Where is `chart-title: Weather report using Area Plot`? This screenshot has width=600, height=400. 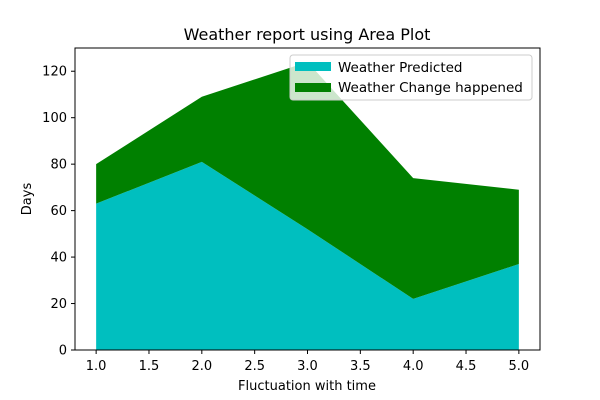
chart-title: Weather report using Area Plot is located at coordinates (307, 34).